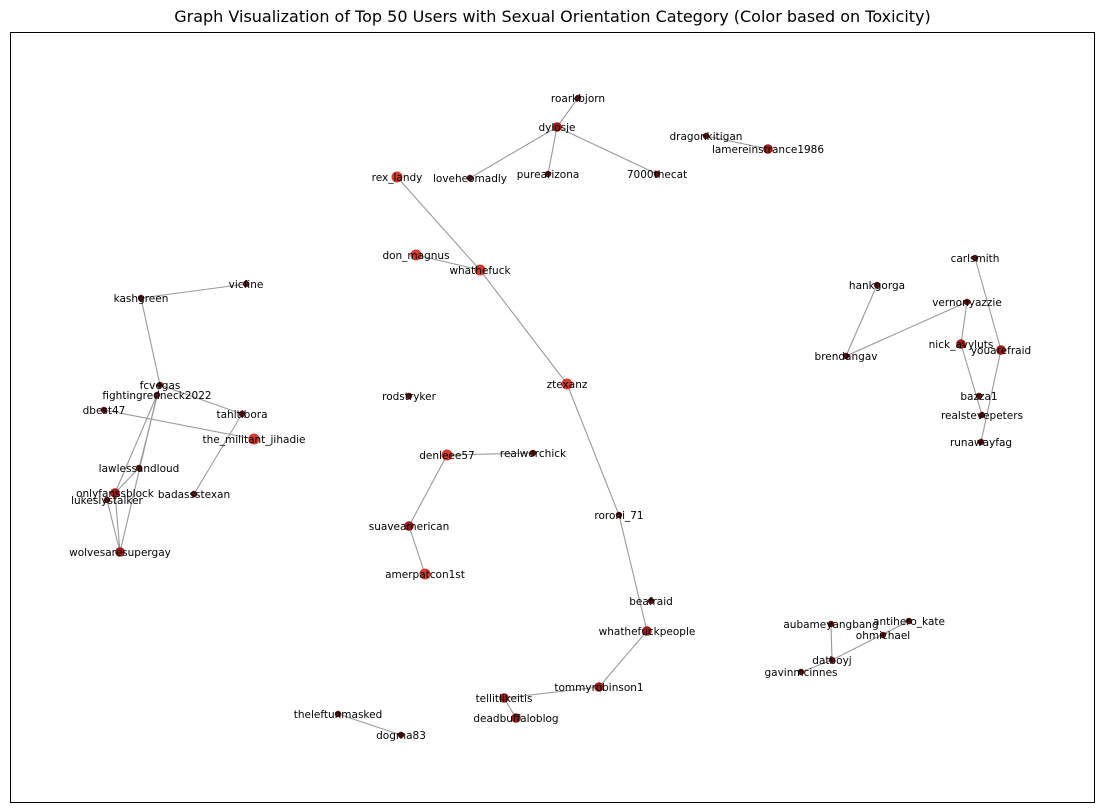 The height and width of the screenshot is (812, 1105). I want to click on node-badassstexan, so click(194, 494).